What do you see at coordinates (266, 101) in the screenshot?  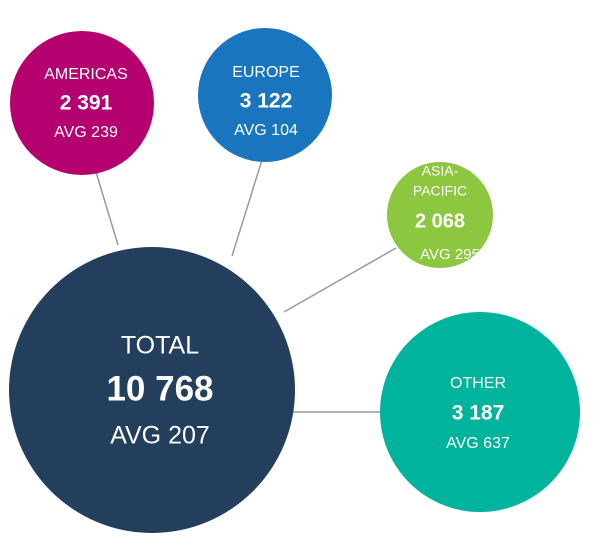 I see `node-value: 3 122` at bounding box center [266, 101].